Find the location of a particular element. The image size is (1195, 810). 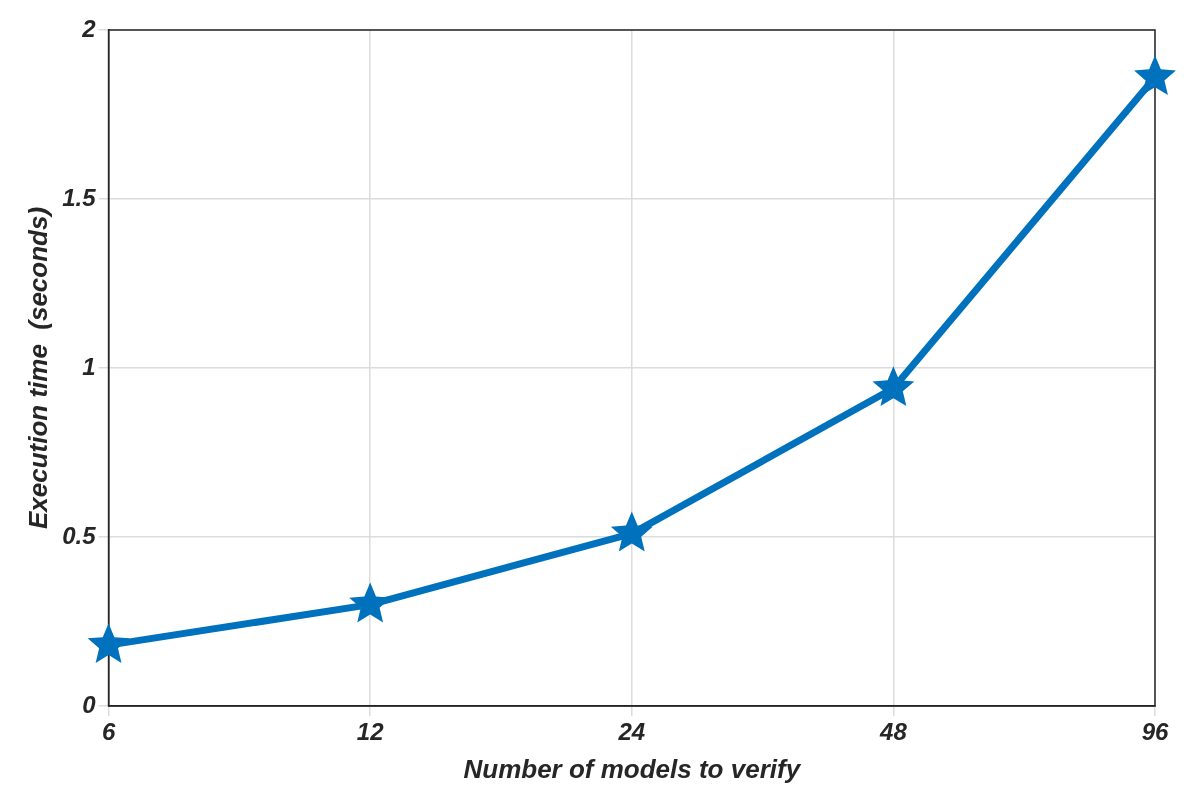

x-tick-label: 12 is located at coordinates (370, 732).